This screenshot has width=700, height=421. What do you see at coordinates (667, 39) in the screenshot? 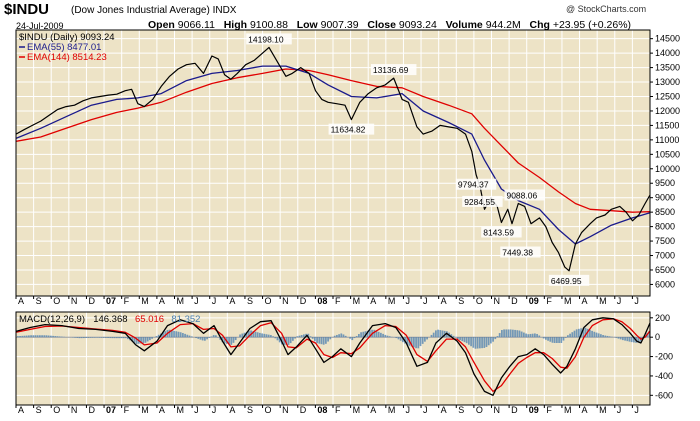
I see `y-tick-label: 14500` at bounding box center [667, 39].